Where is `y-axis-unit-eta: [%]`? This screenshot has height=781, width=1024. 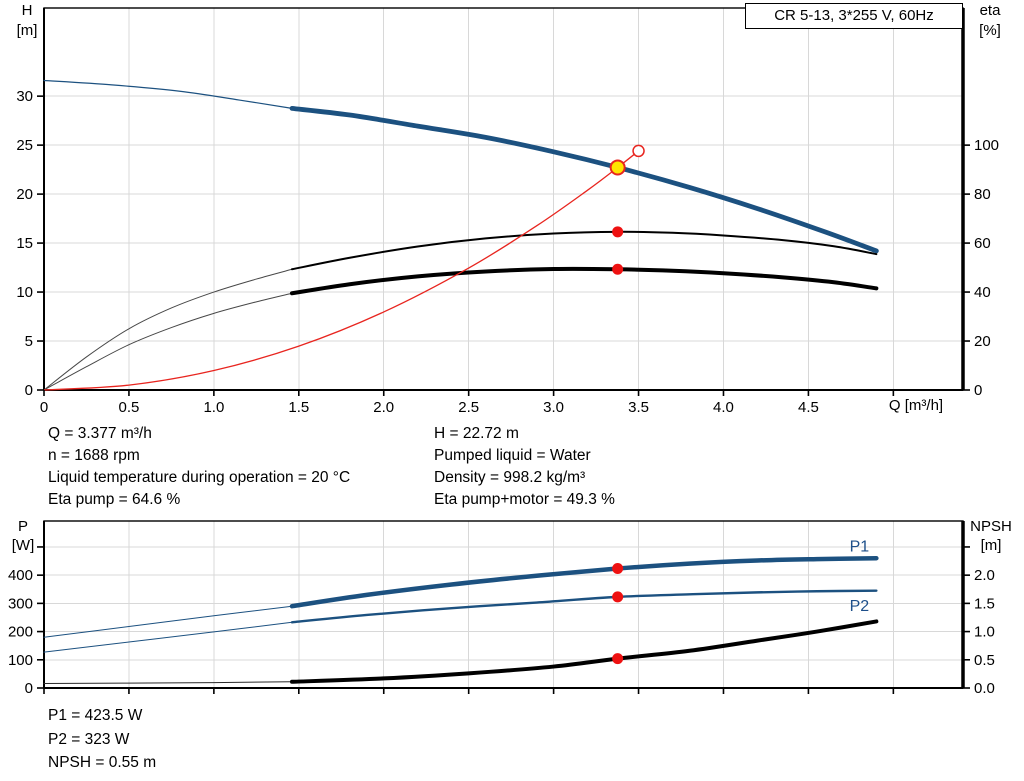
y-axis-unit-eta: [%] is located at coordinates (990, 30).